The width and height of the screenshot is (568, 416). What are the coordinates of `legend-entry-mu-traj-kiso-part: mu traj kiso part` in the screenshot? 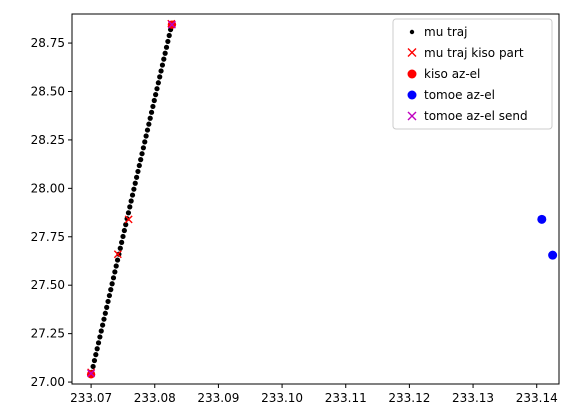 It's located at (465, 53).